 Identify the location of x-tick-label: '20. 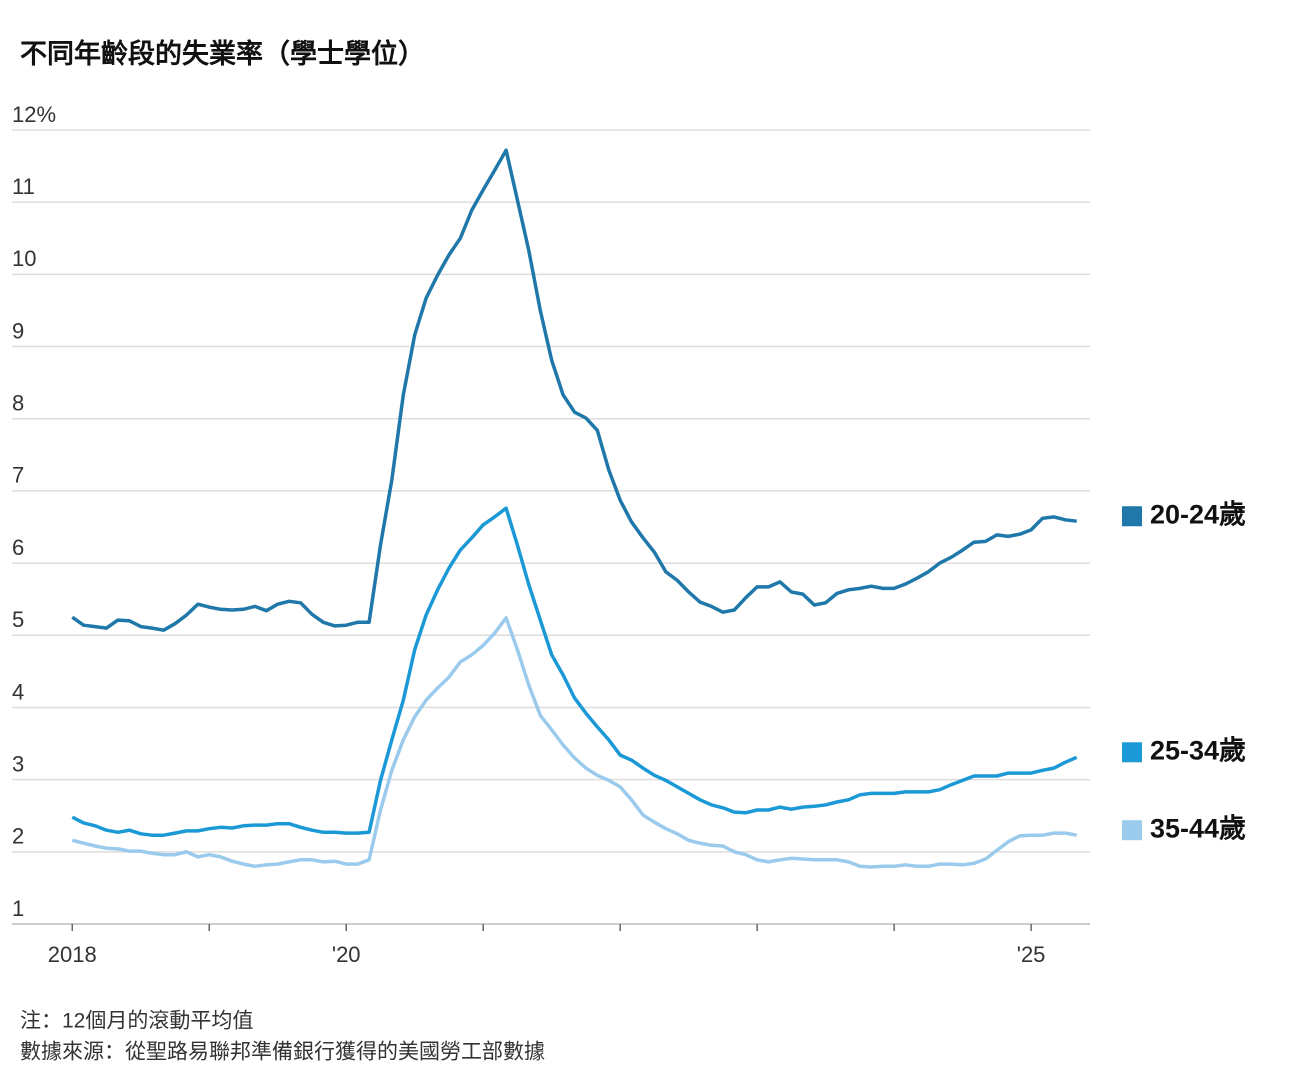
(346, 954).